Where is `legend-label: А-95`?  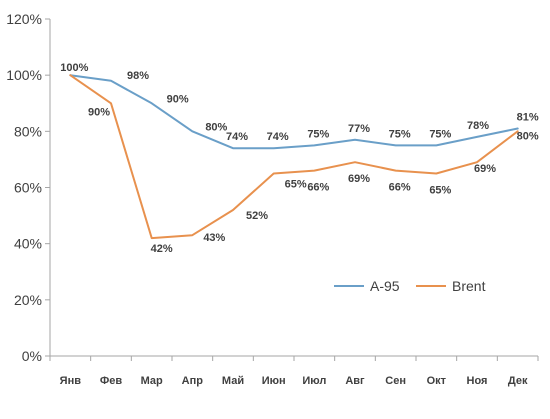
legend-label: А-95 is located at coordinates (385, 286).